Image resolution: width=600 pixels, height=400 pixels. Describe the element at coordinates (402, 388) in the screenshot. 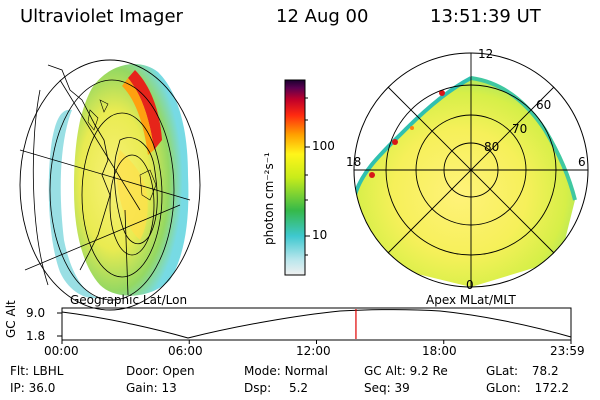

I see `seq-value: 39` at that location.